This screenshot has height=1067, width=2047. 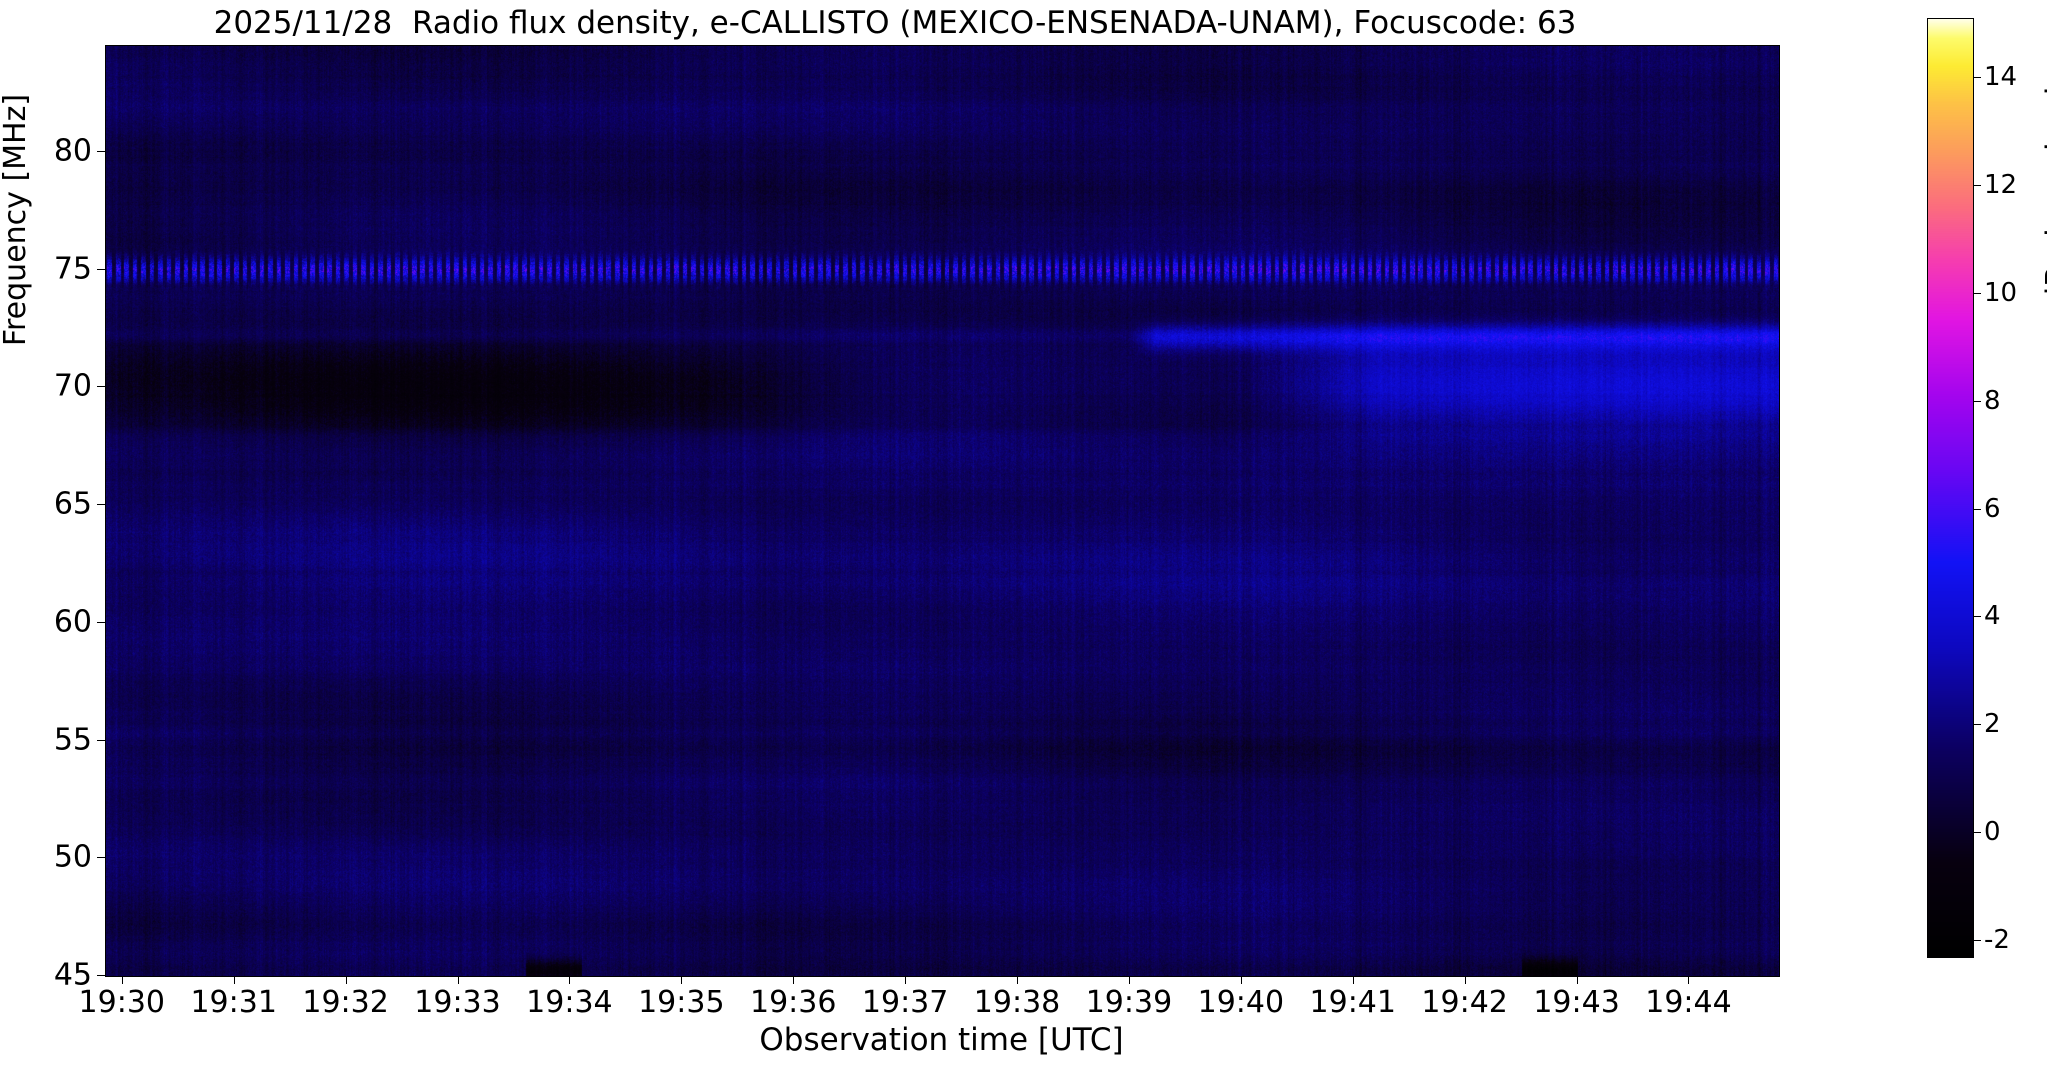 I want to click on x-tick-label-19-41: 19:41, so click(x=1352, y=1002).